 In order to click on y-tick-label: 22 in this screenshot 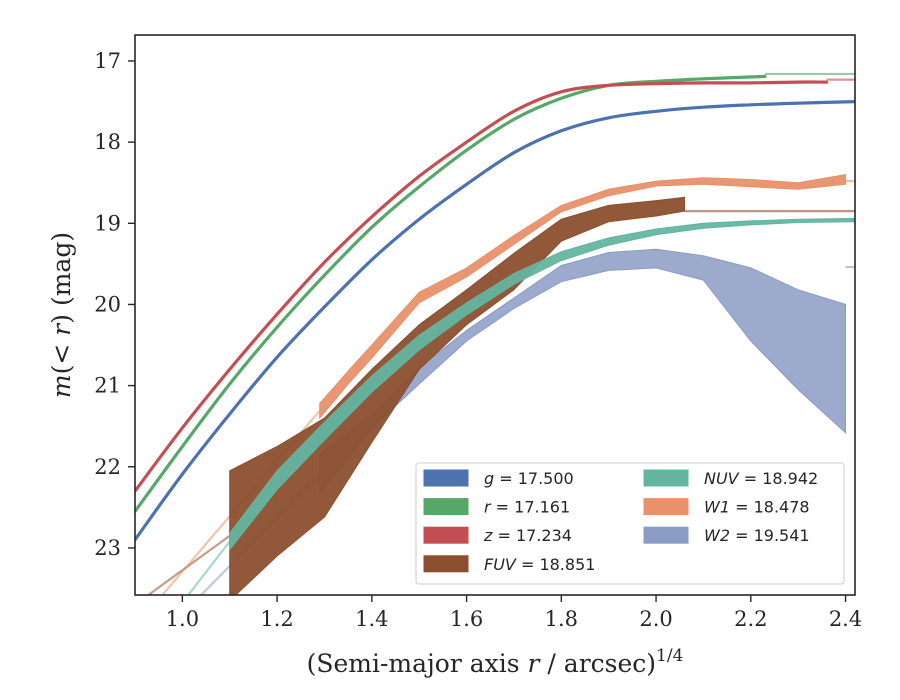, I will do `click(107, 467)`.